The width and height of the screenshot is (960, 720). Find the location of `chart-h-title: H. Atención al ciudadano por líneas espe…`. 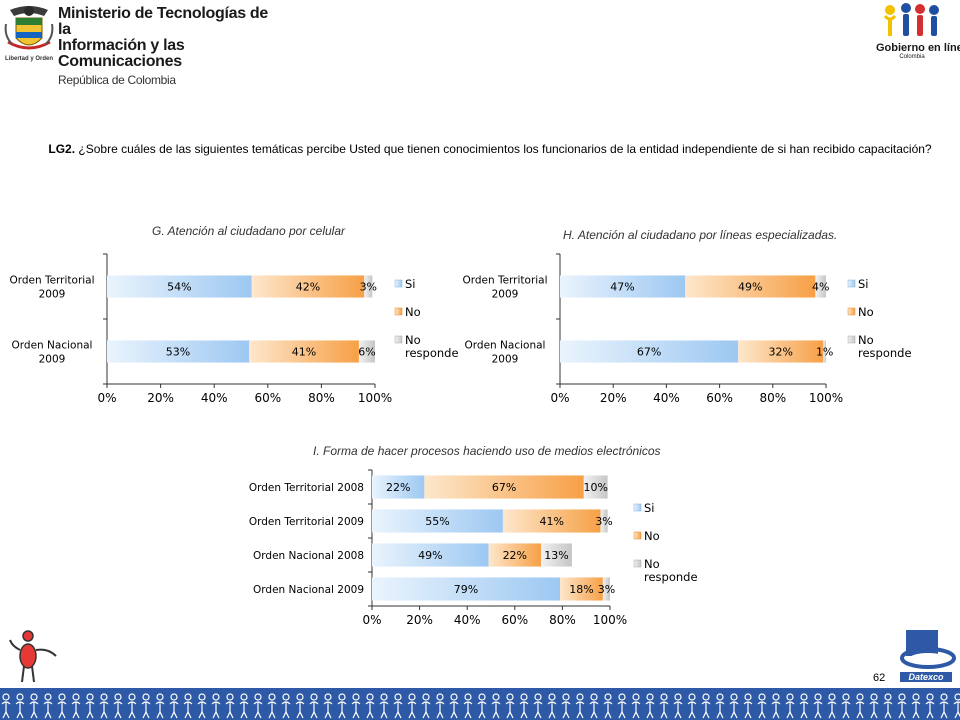

chart-h-title: H. Atención al ciudadano por líneas espe… is located at coordinates (700, 235).